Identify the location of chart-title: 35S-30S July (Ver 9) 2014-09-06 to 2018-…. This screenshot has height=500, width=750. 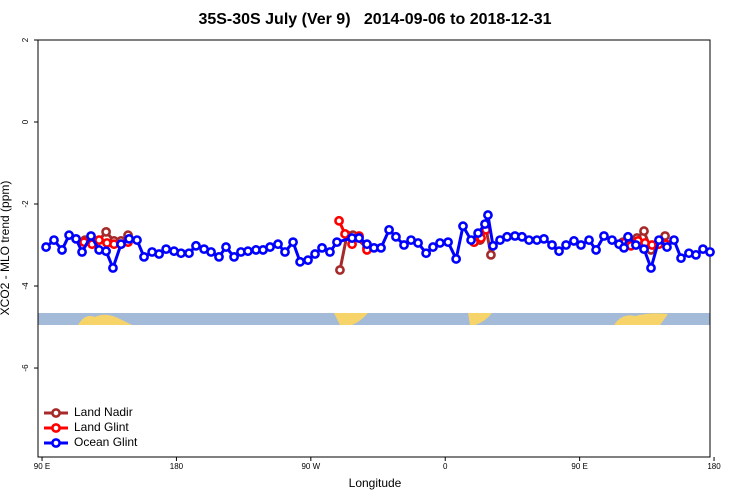
(374, 19).